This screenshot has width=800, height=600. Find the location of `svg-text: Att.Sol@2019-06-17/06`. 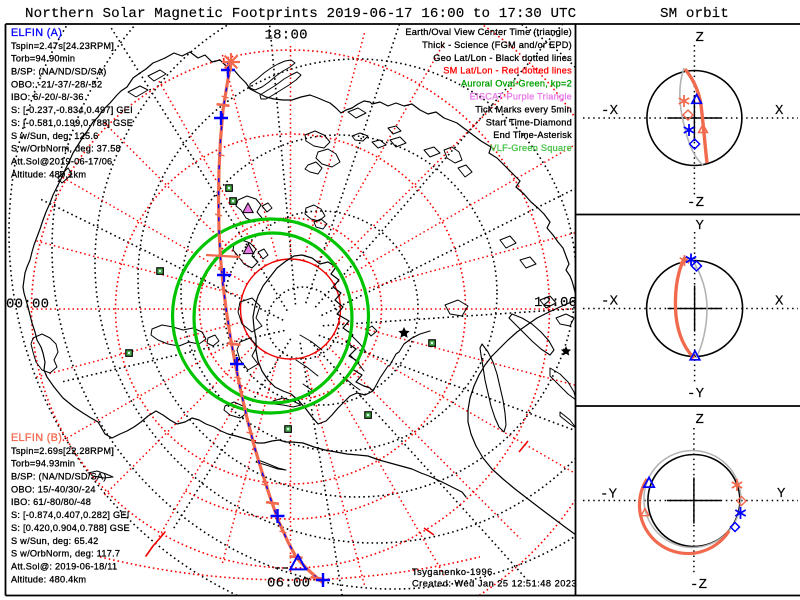

svg-text: Att.Sol@2019-06-17/06 is located at coordinates (61, 162).